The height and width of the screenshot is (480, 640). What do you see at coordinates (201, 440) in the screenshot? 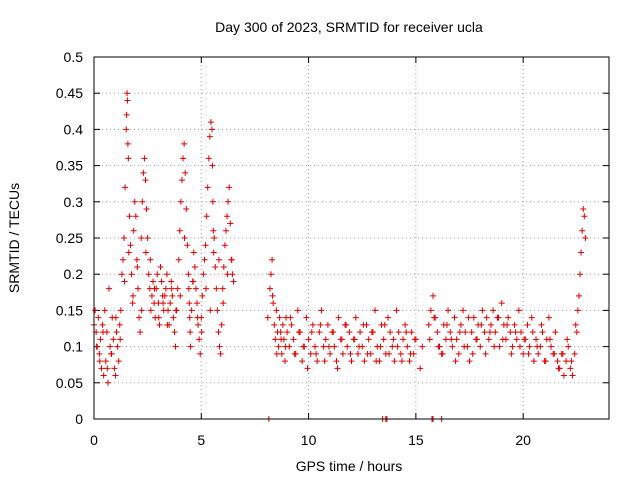
I see `x-tick-label: 5` at bounding box center [201, 440].